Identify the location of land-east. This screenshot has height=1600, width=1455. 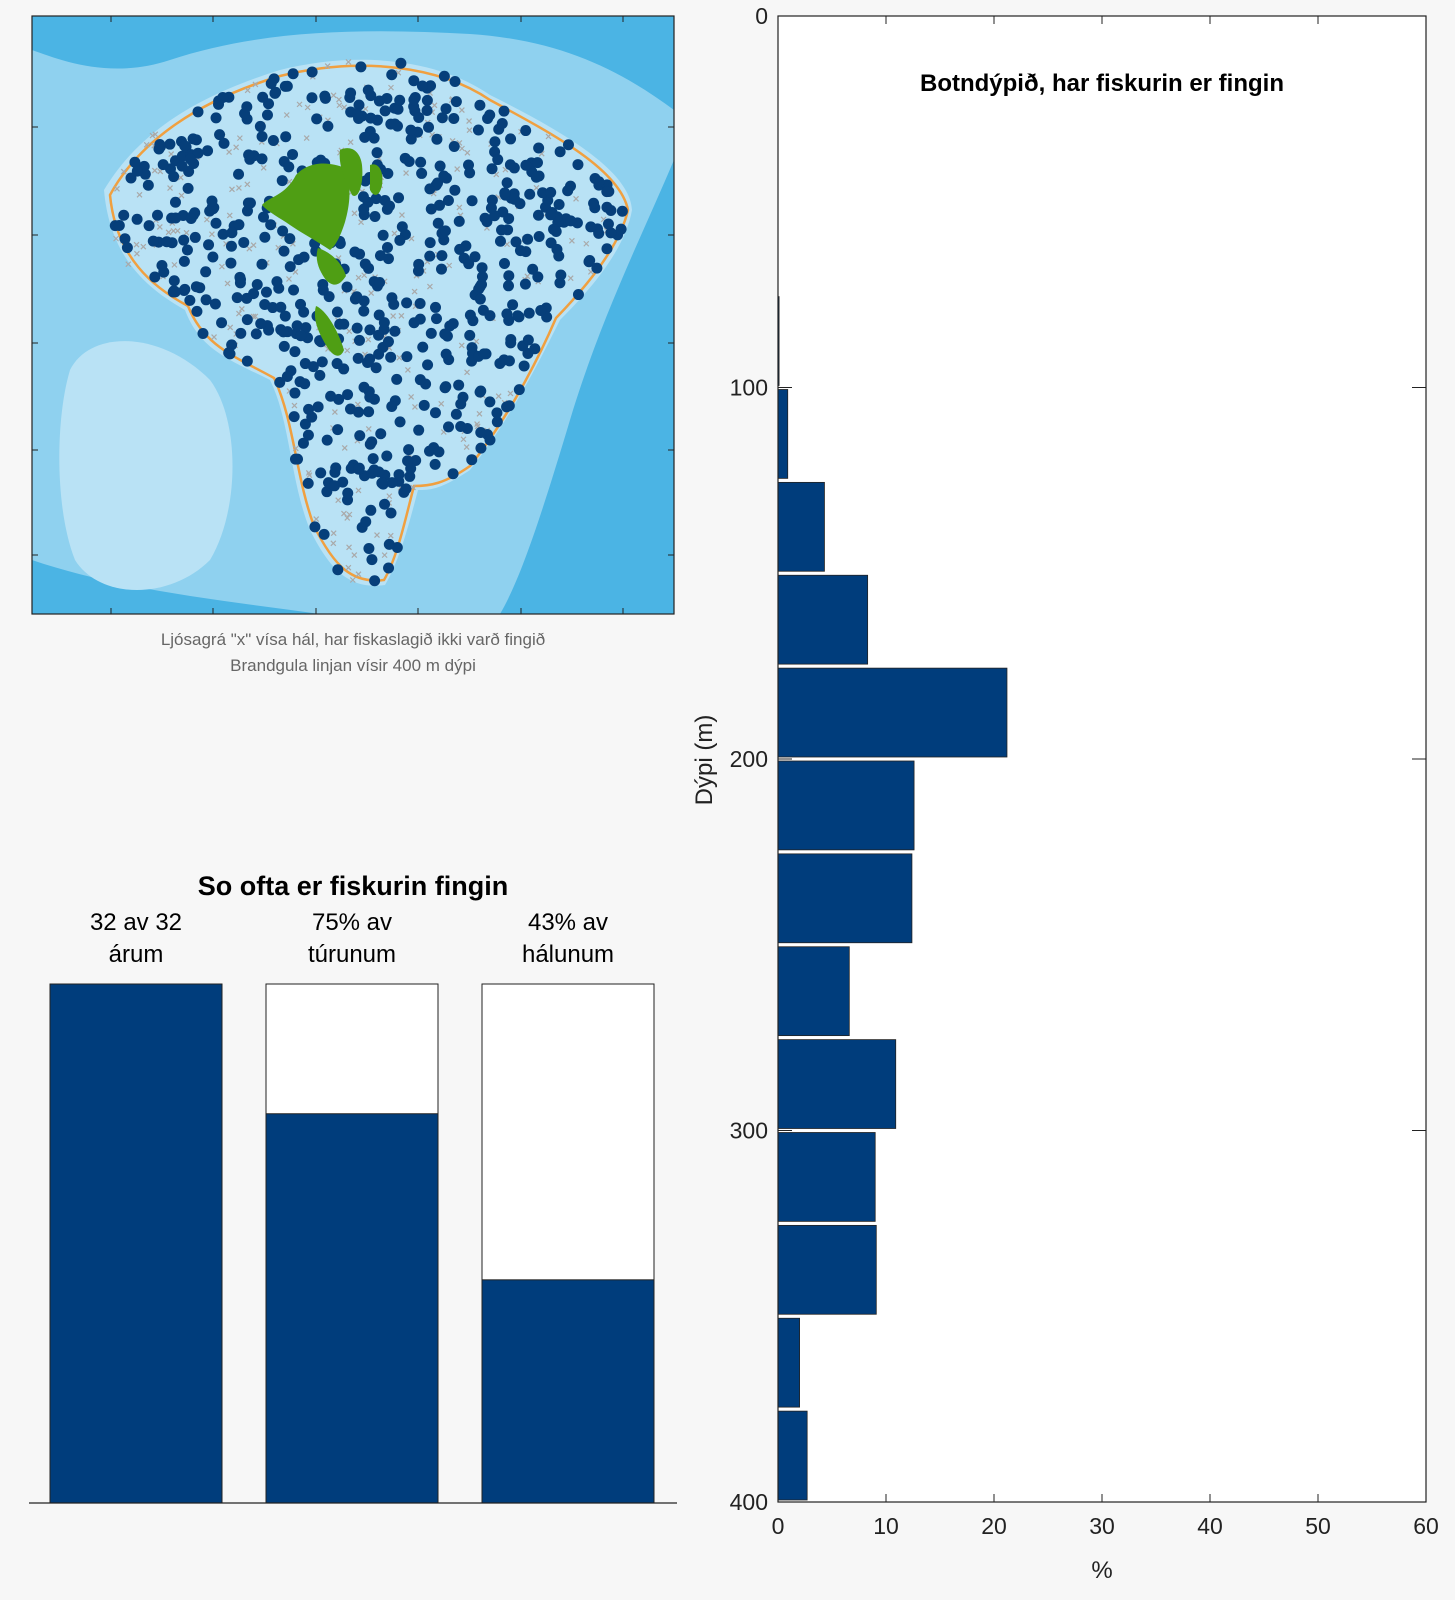
(376, 179).